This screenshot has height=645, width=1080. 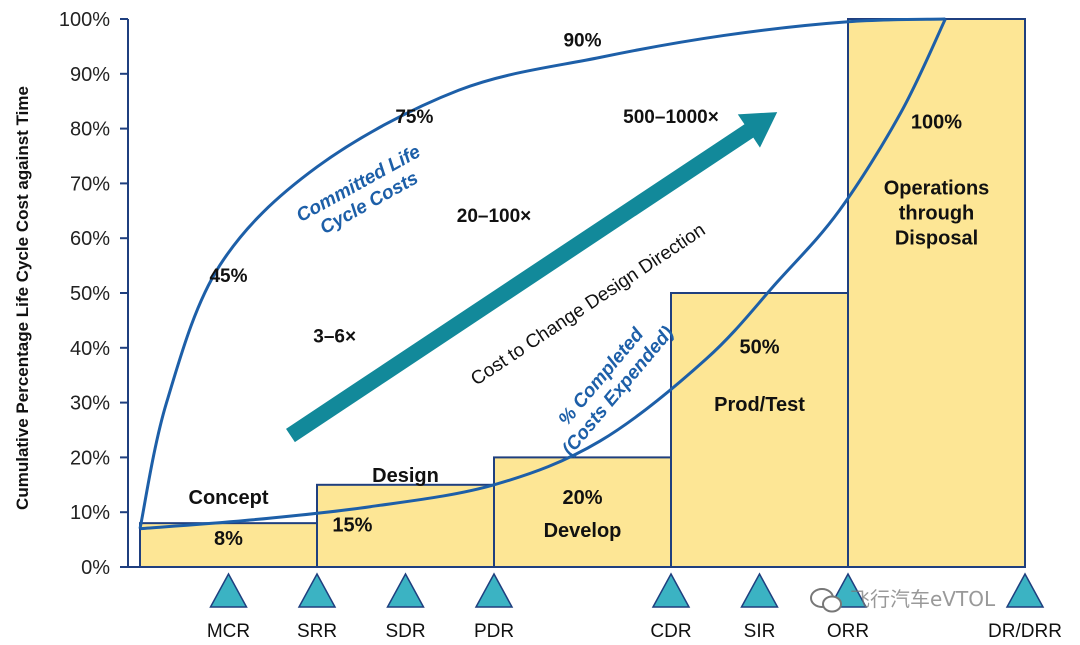 What do you see at coordinates (760, 631) in the screenshot?
I see `milestone-label: SIR` at bounding box center [760, 631].